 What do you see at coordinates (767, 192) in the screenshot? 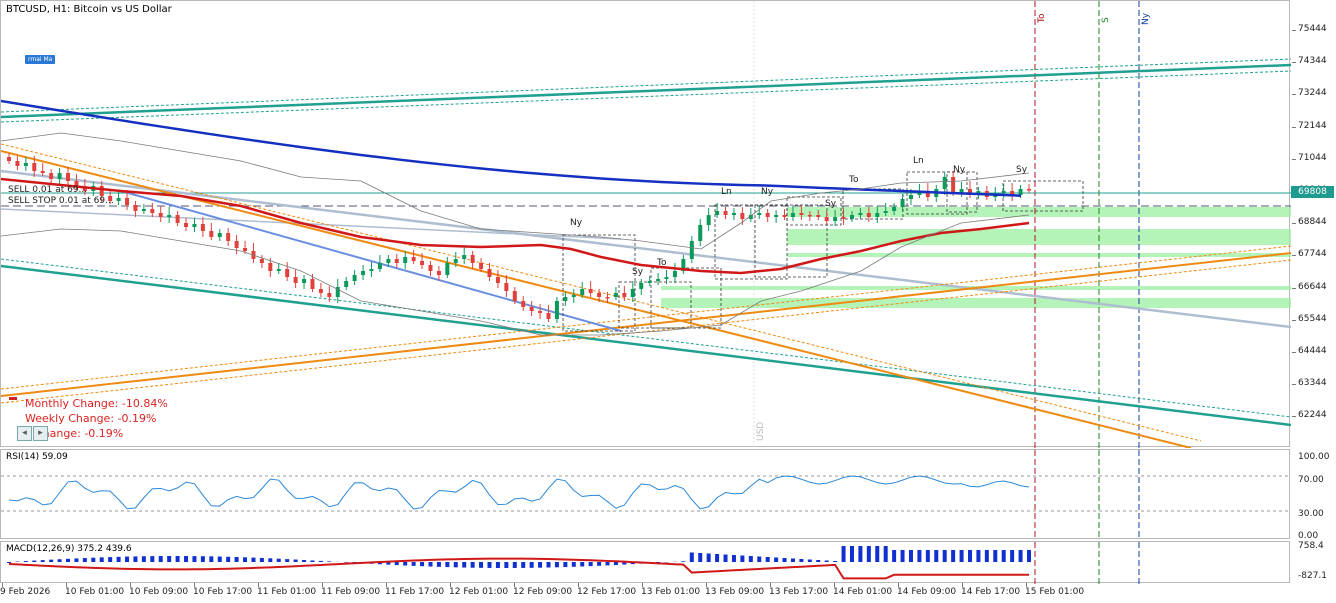
I see `session-label: Ny` at bounding box center [767, 192].